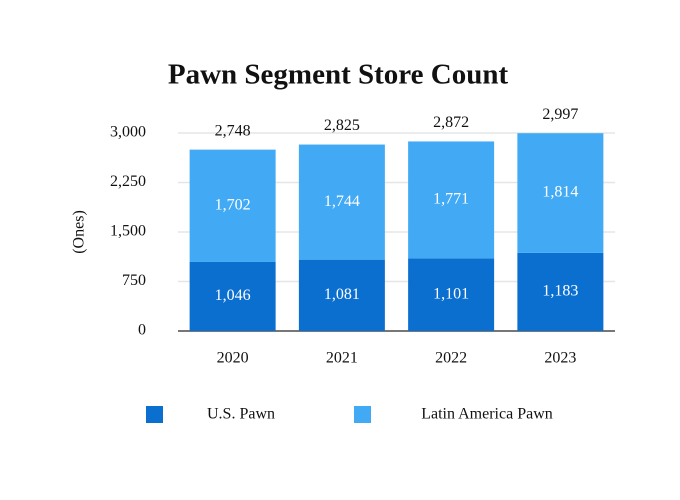  What do you see at coordinates (79, 232) in the screenshot?
I see `y-axis-label: (Ones)` at bounding box center [79, 232].